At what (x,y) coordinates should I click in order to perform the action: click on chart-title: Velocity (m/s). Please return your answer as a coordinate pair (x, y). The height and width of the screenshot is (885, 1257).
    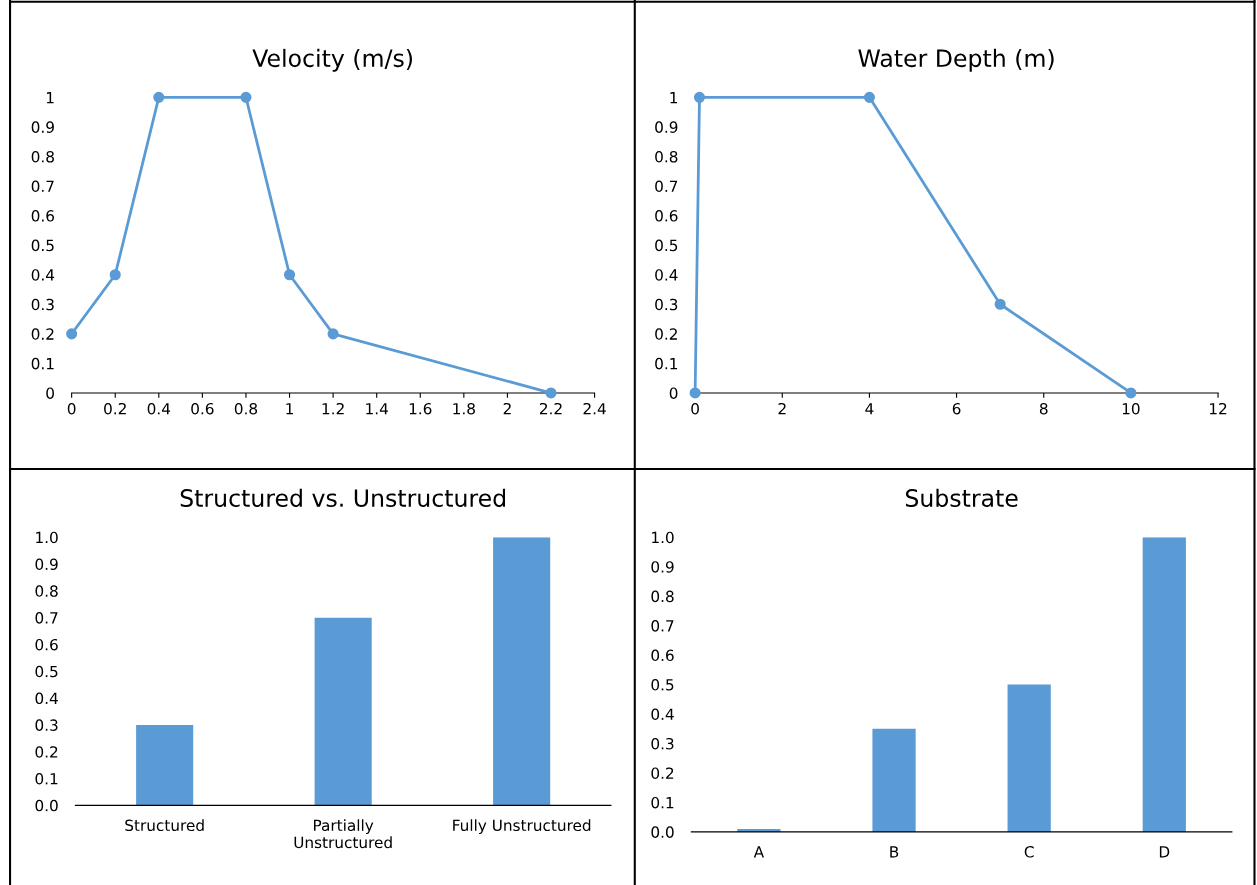
    Looking at the image, I should click on (332, 60).